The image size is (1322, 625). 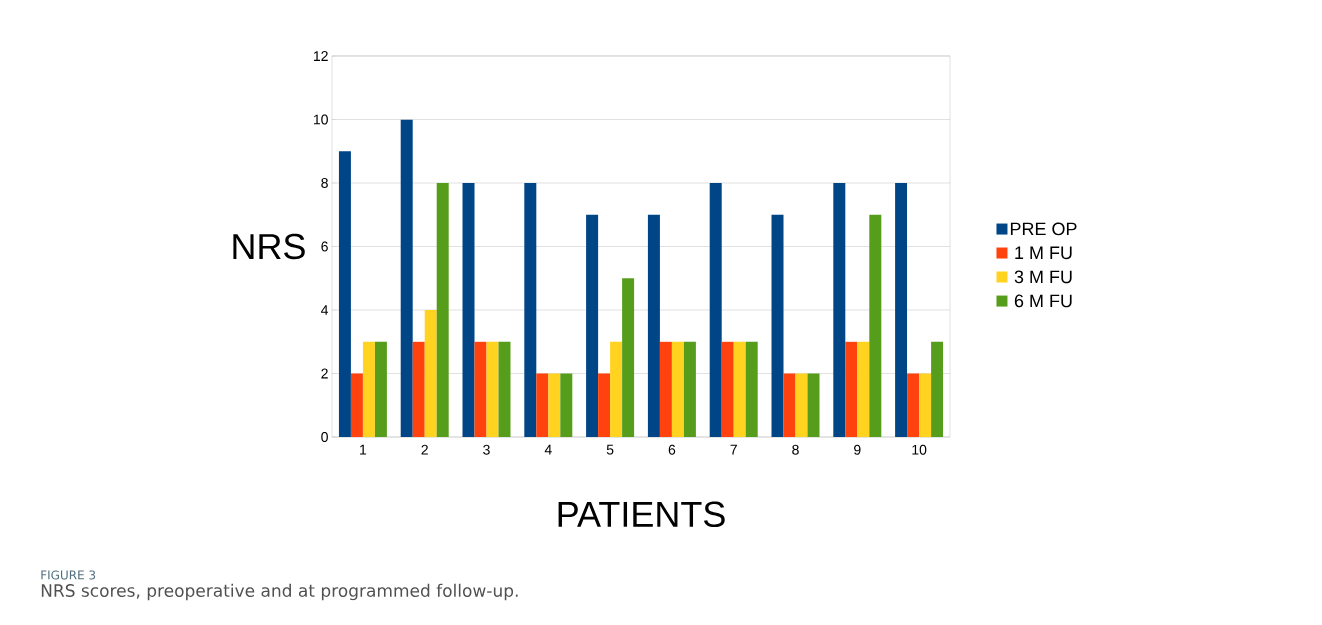 What do you see at coordinates (324, 437) in the screenshot?
I see `y-tick-label: 0` at bounding box center [324, 437].